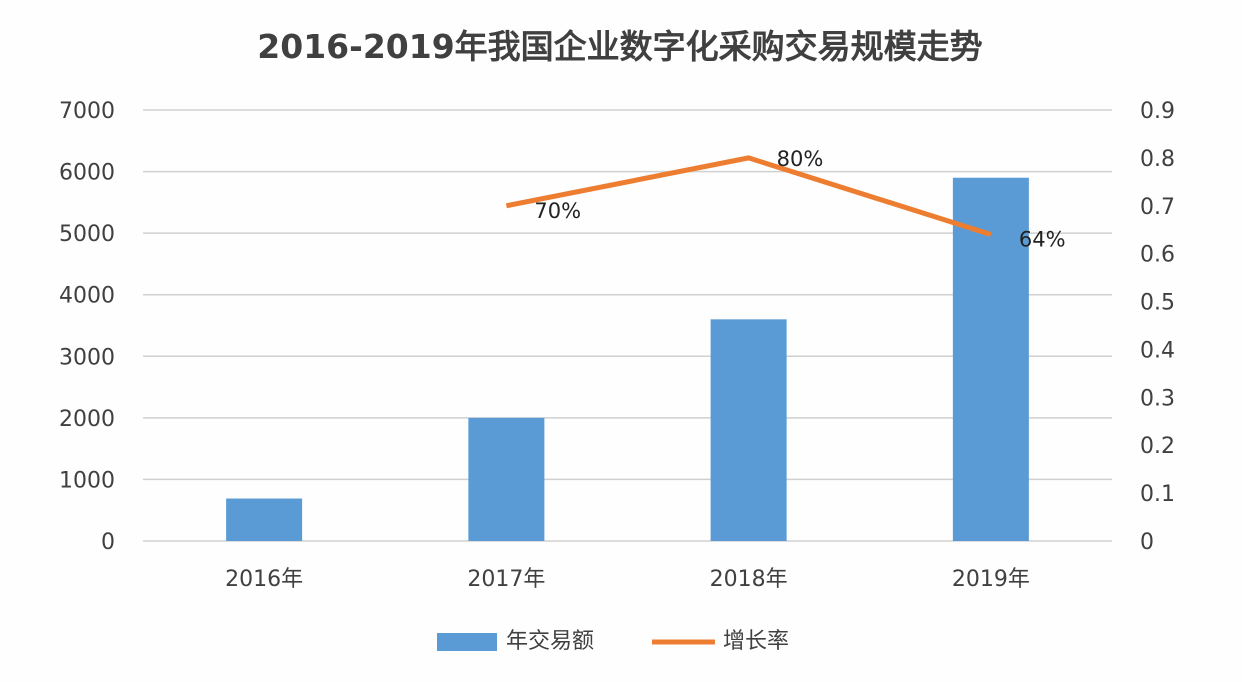 This screenshot has height=682, width=1242. I want to click on x-tick-label: 2017年, so click(506, 579).